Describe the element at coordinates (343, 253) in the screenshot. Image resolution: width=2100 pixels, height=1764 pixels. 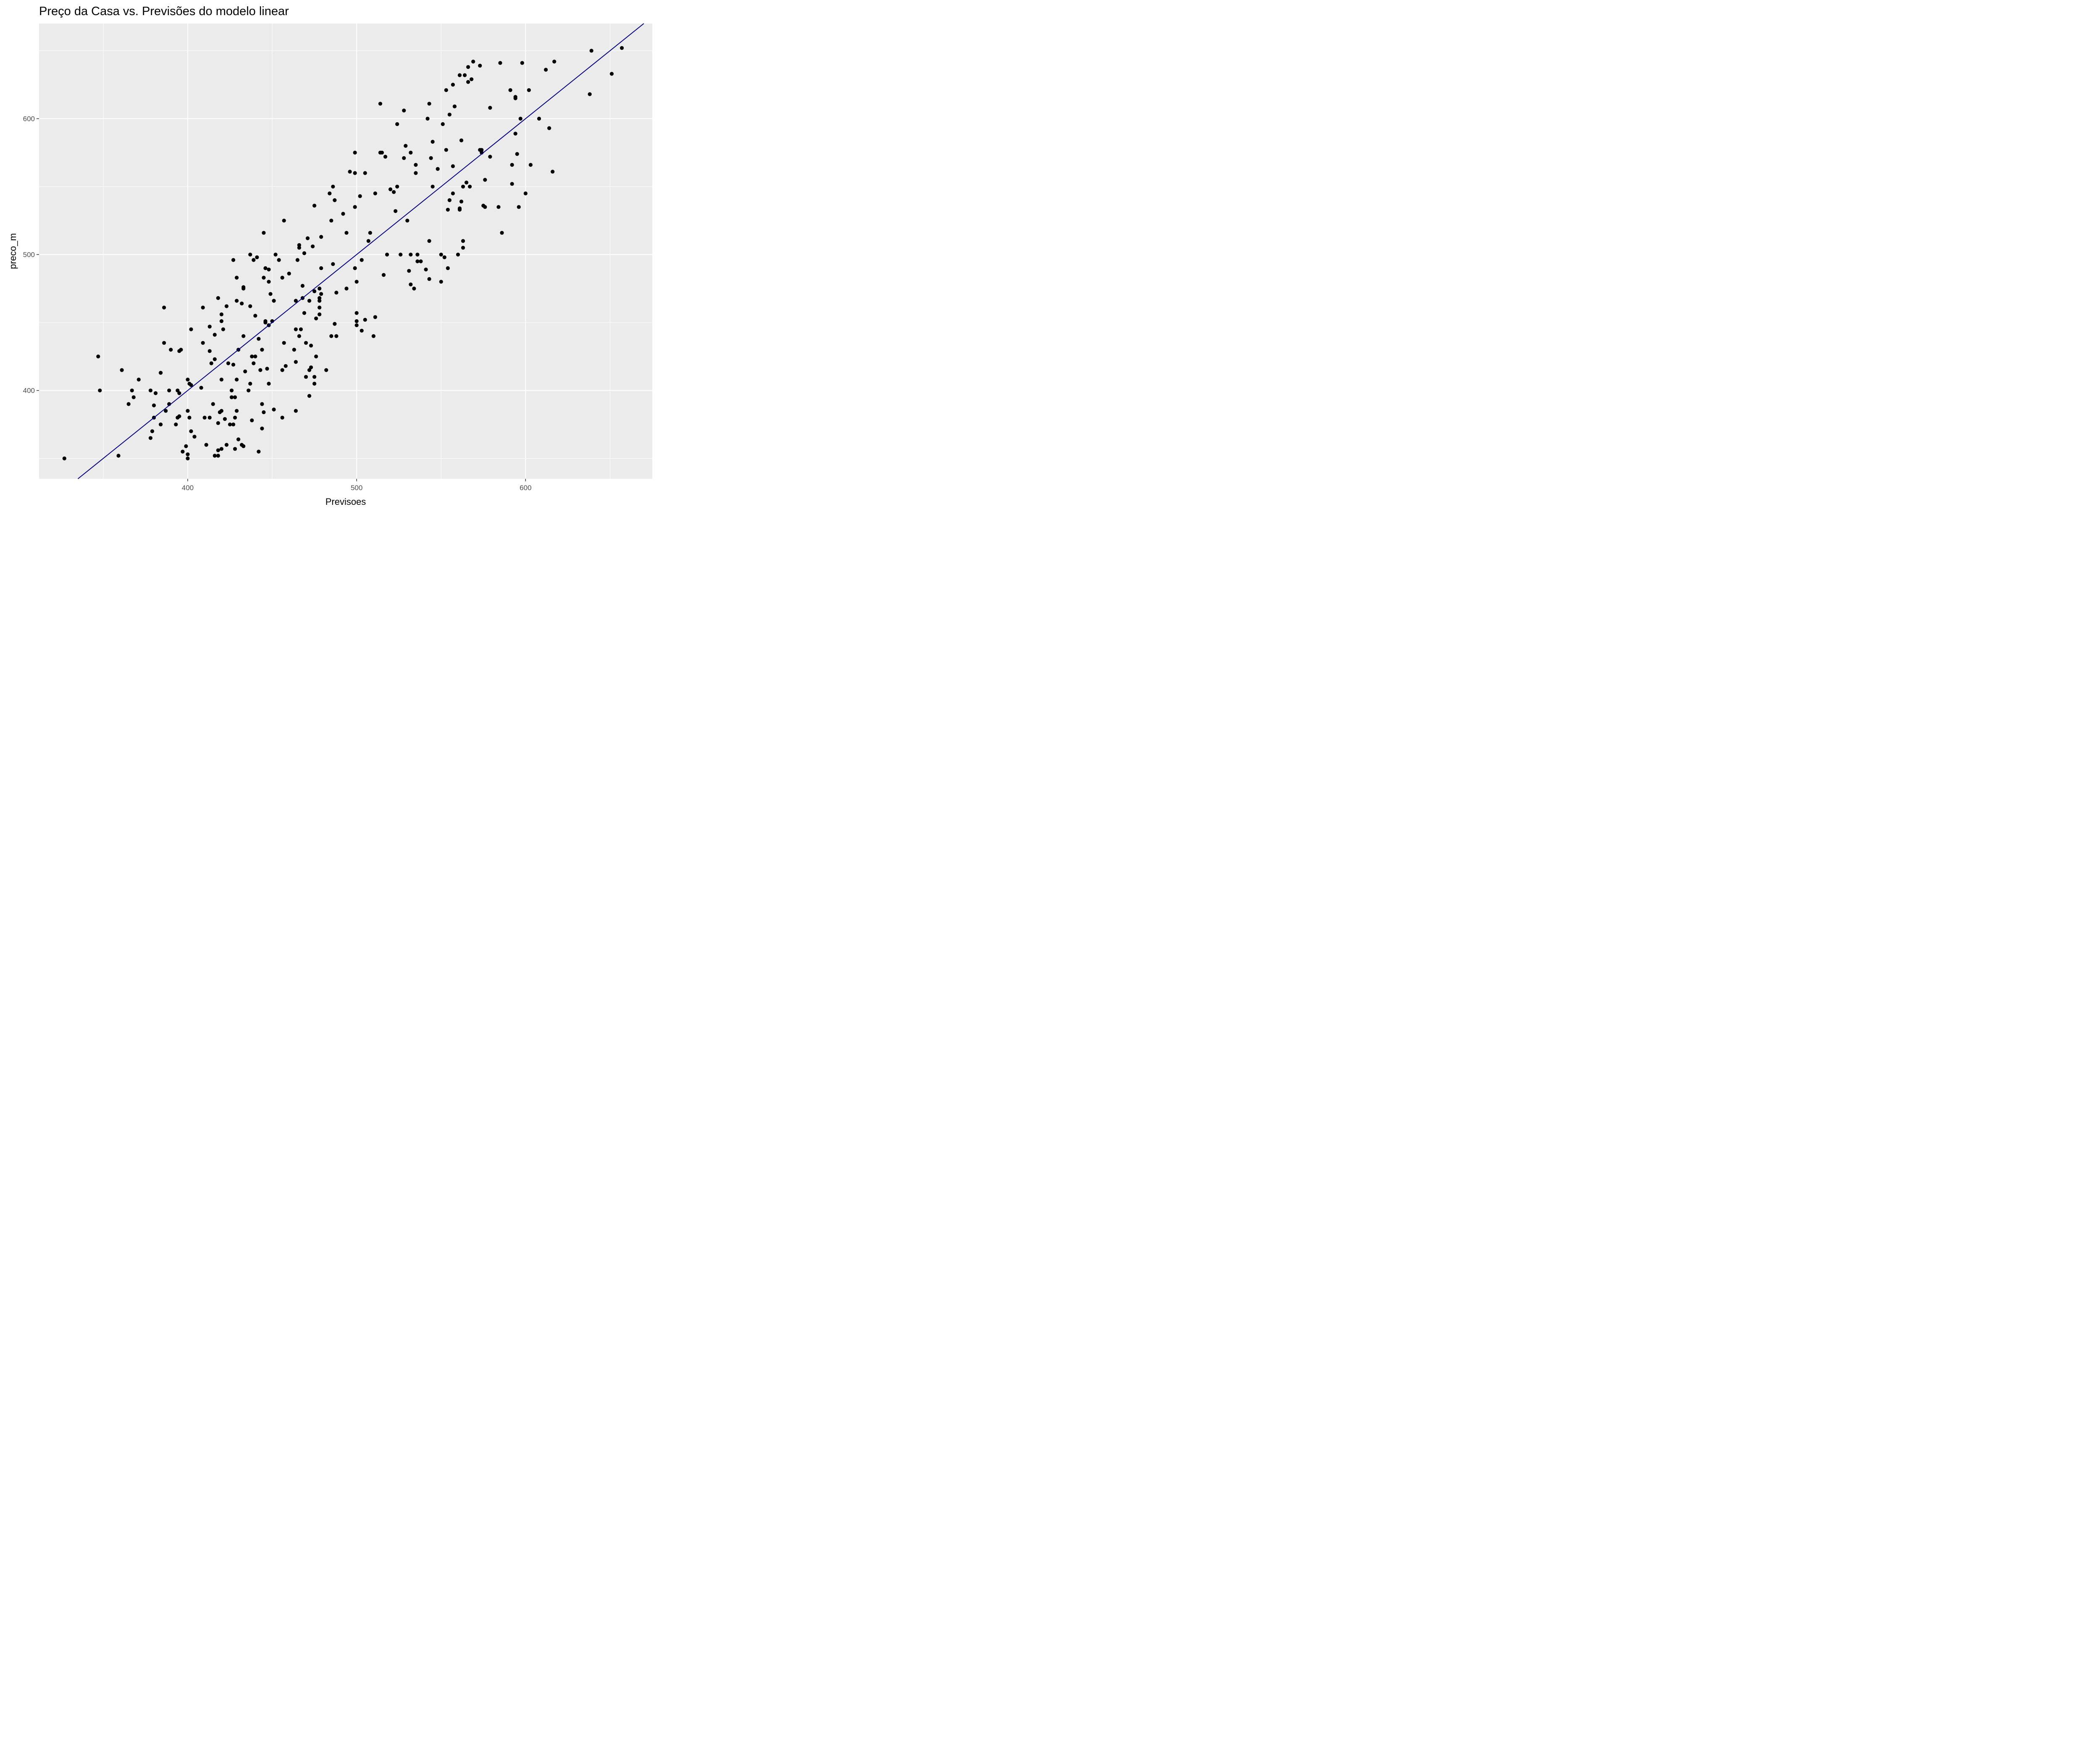
I see `data-points` at that location.